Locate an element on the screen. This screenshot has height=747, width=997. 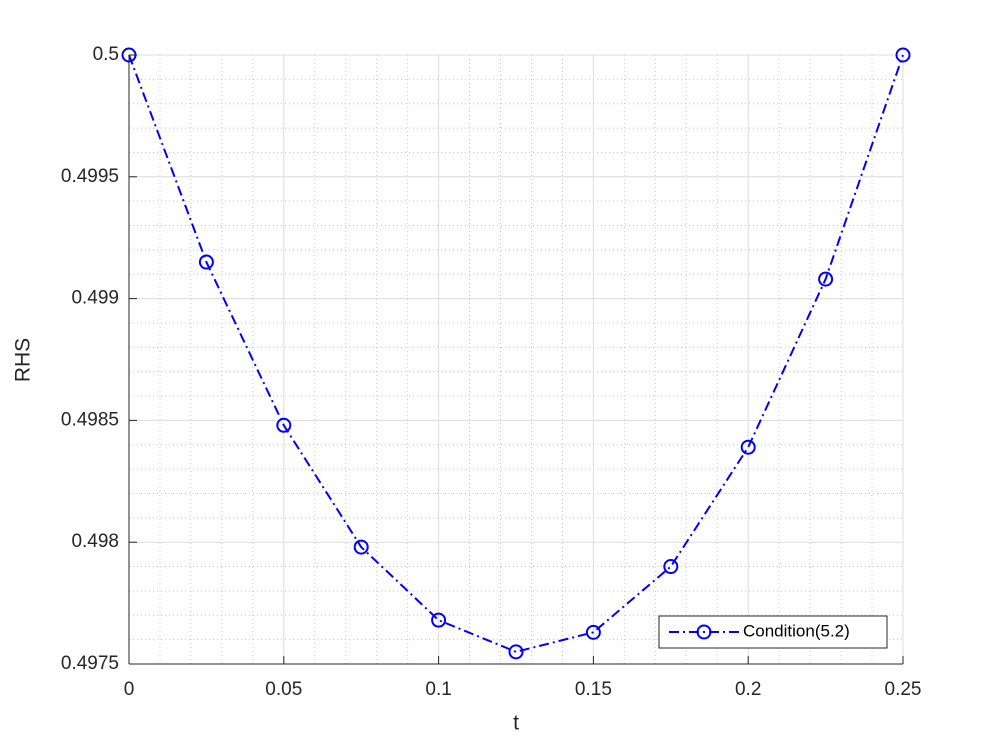
x-tick-label: 0.2 is located at coordinates (748, 689).